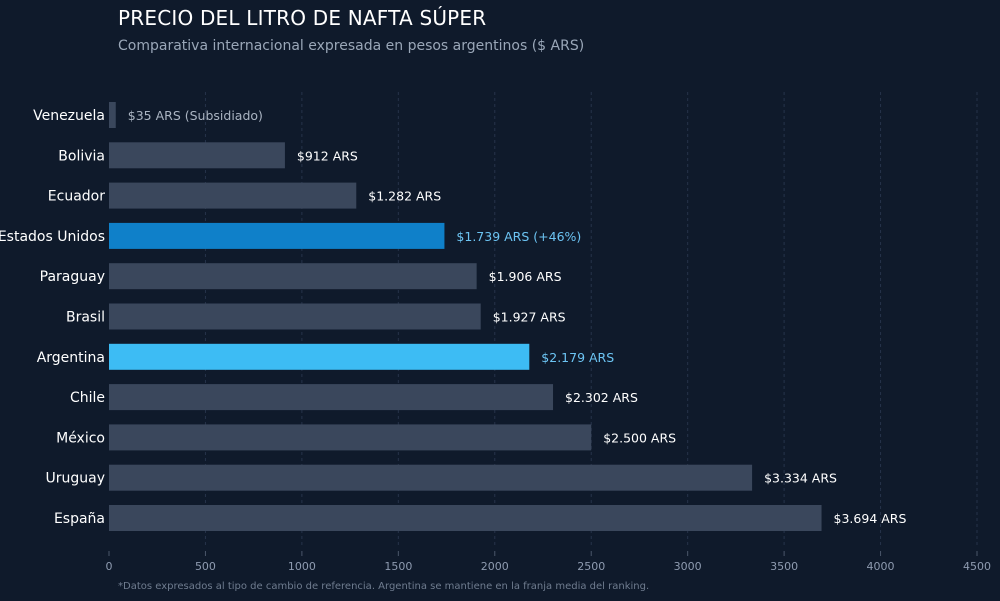 Image resolution: width=1000 pixels, height=601 pixels. Describe the element at coordinates (870, 518) in the screenshot. I see `data-label: $3.694 ARS` at that location.